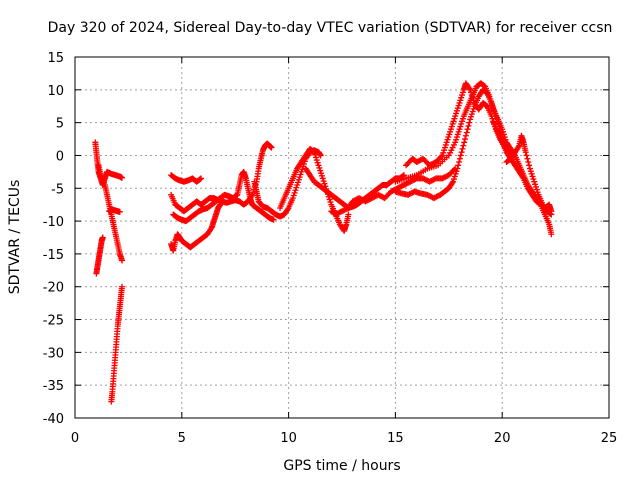  Describe the element at coordinates (55, 91) in the screenshot. I see `y-tick-label: 10` at that location.